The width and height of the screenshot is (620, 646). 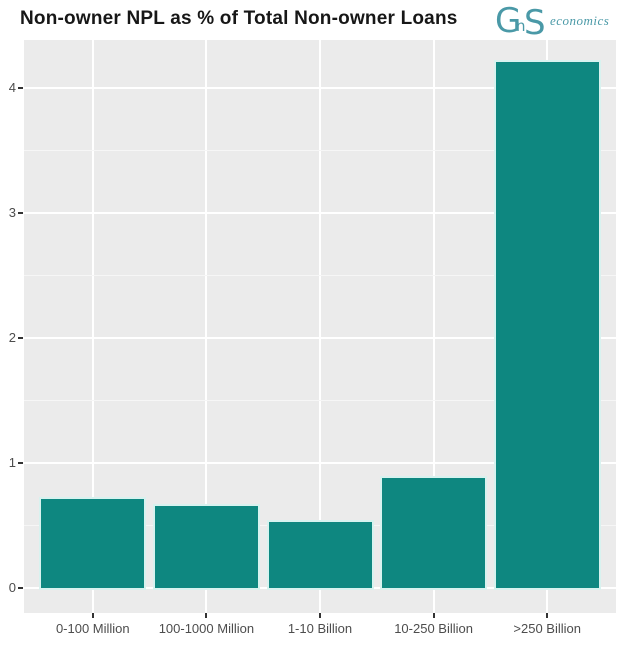 I want to click on gridline-major-y0, so click(x=320, y=588).